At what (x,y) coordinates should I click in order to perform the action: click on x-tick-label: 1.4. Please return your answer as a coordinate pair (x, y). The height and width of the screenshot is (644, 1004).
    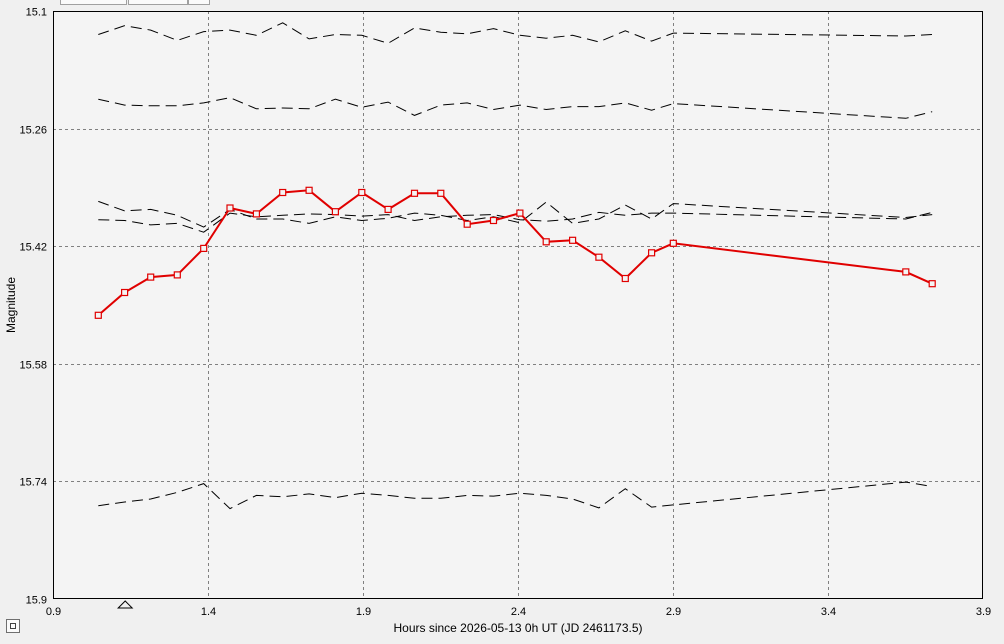
    Looking at the image, I should click on (208, 612).